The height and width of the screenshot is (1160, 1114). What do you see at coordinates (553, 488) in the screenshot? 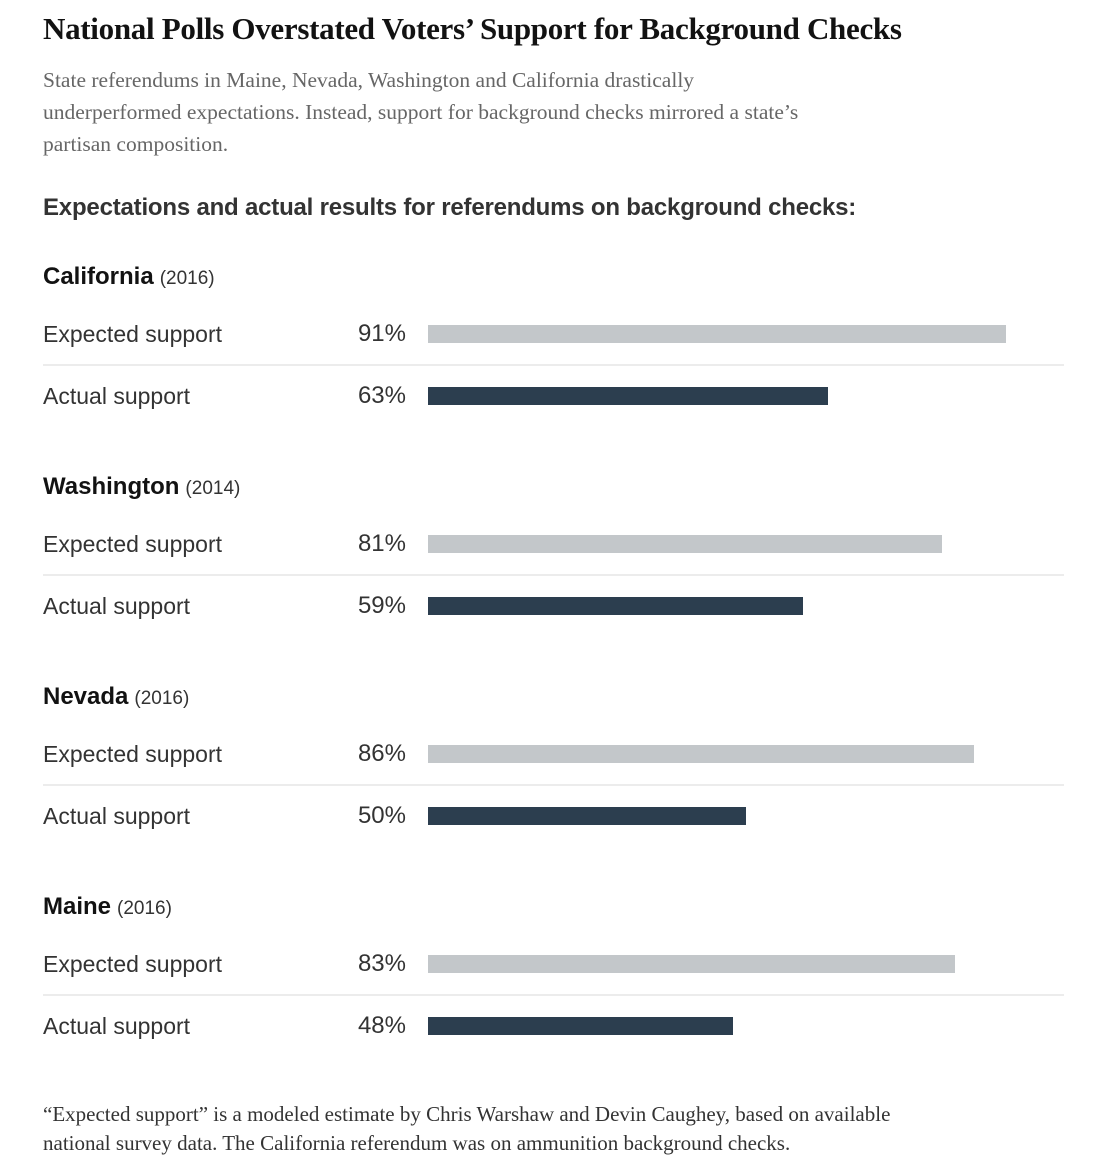
I see `state-heading: Washington (2014)` at bounding box center [553, 488].